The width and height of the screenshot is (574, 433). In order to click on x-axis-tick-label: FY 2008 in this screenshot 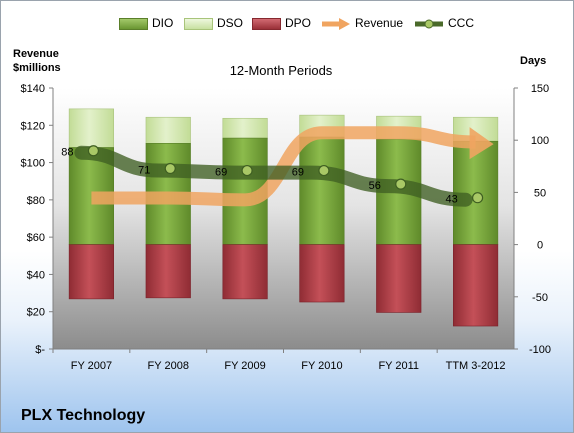, I will do `click(168, 366)`.